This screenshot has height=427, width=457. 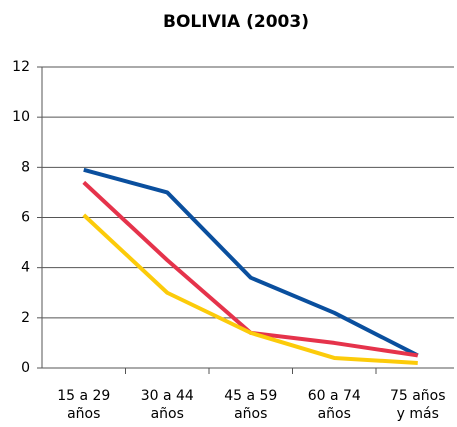 I want to click on chart-title: BOLIVIA (2003), so click(x=236, y=22).